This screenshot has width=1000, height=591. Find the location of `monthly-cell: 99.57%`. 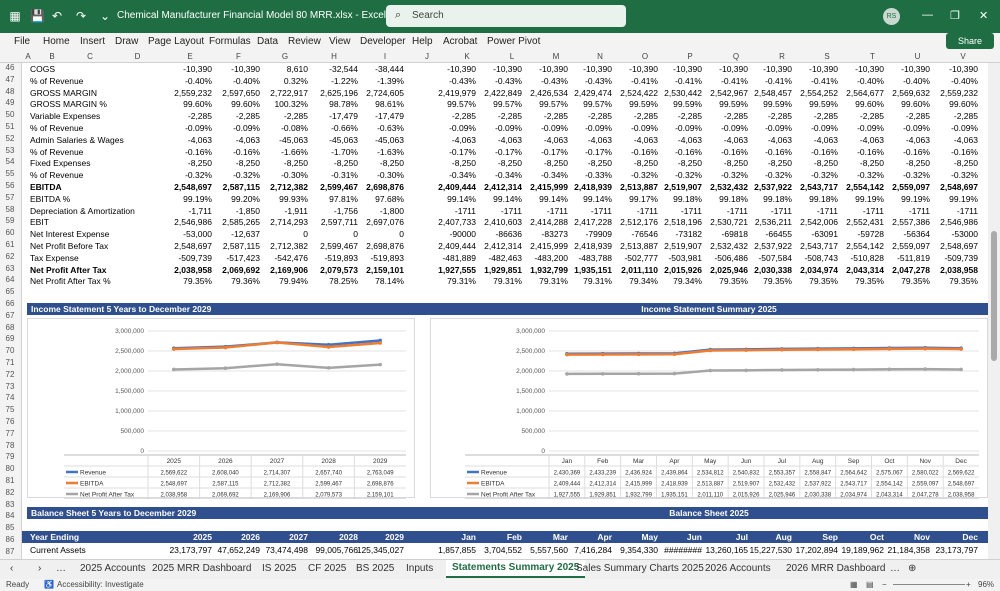

monthly-cell: 99.57% is located at coordinates (597, 104).